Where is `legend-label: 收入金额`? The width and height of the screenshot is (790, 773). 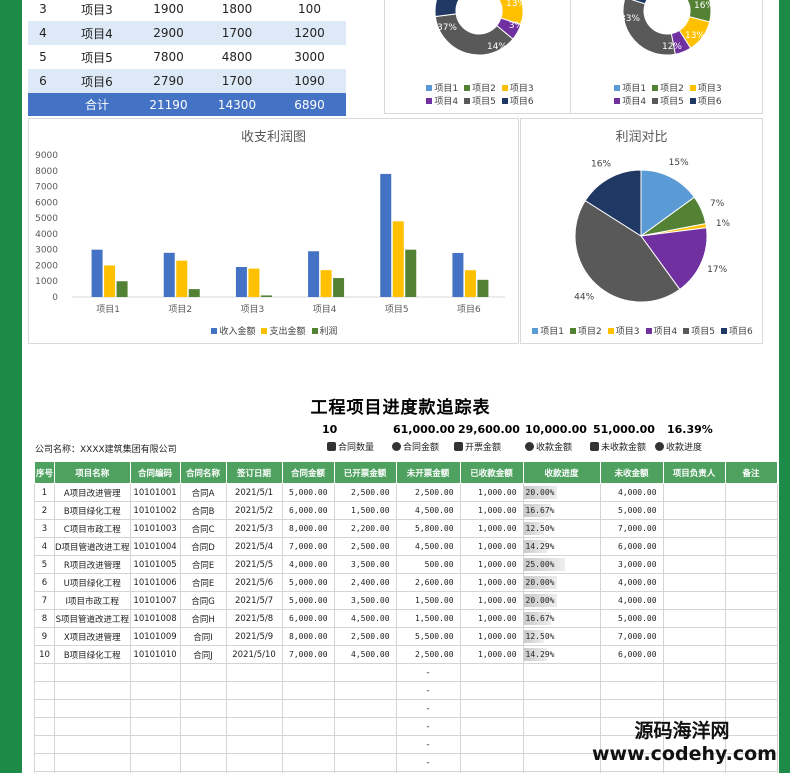 legend-label: 收入金额 is located at coordinates (237, 332).